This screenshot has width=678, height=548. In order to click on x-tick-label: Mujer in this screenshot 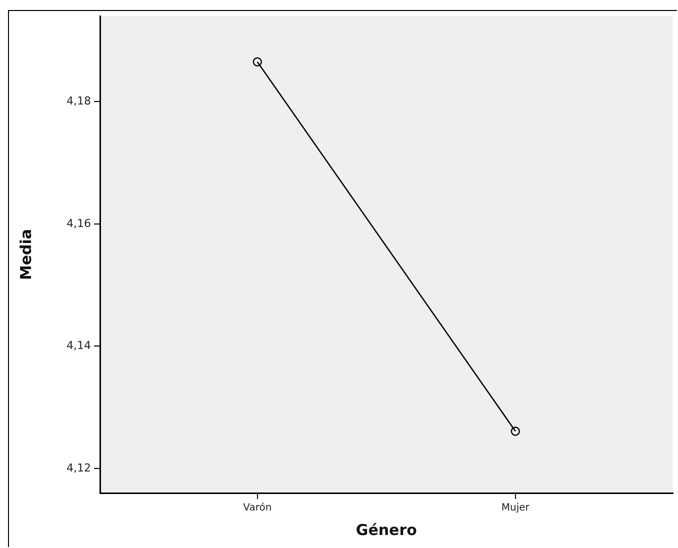, I will do `click(515, 508)`.